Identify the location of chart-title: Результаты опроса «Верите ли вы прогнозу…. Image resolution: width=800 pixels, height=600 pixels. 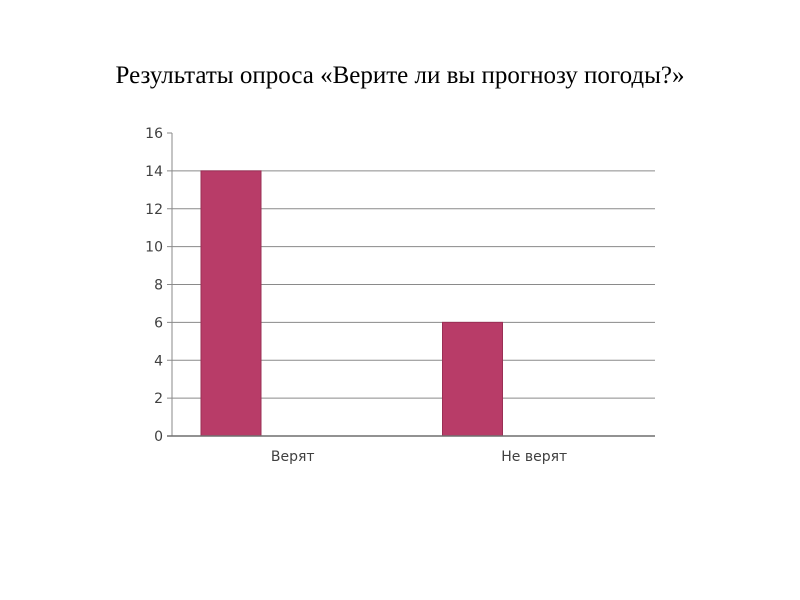
(400, 75).